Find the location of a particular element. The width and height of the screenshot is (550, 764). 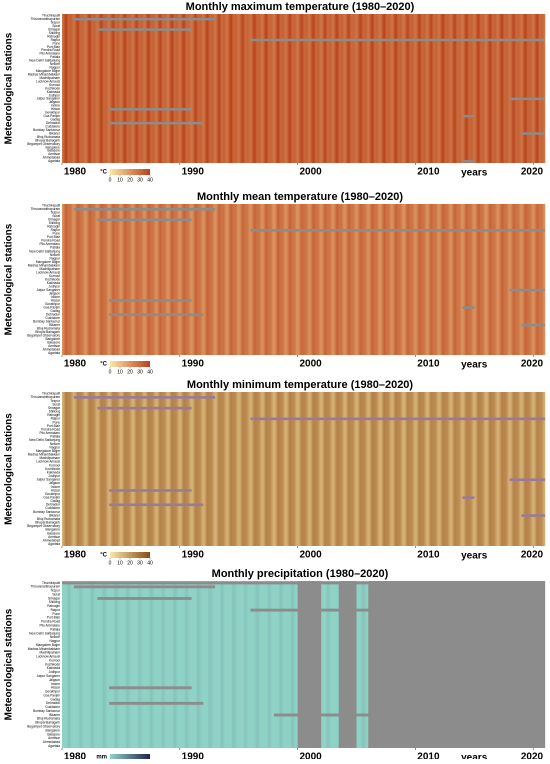

station-label: Gorakhpur is located at coordinates (53, 692).